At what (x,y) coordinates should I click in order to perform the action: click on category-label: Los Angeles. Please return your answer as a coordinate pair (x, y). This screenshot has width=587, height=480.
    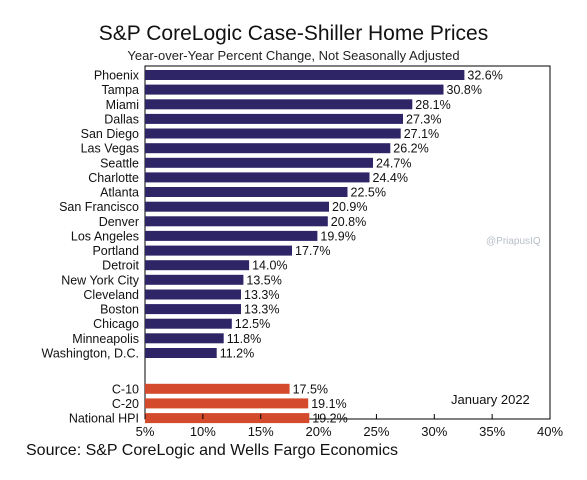
    Looking at the image, I should click on (105, 236).